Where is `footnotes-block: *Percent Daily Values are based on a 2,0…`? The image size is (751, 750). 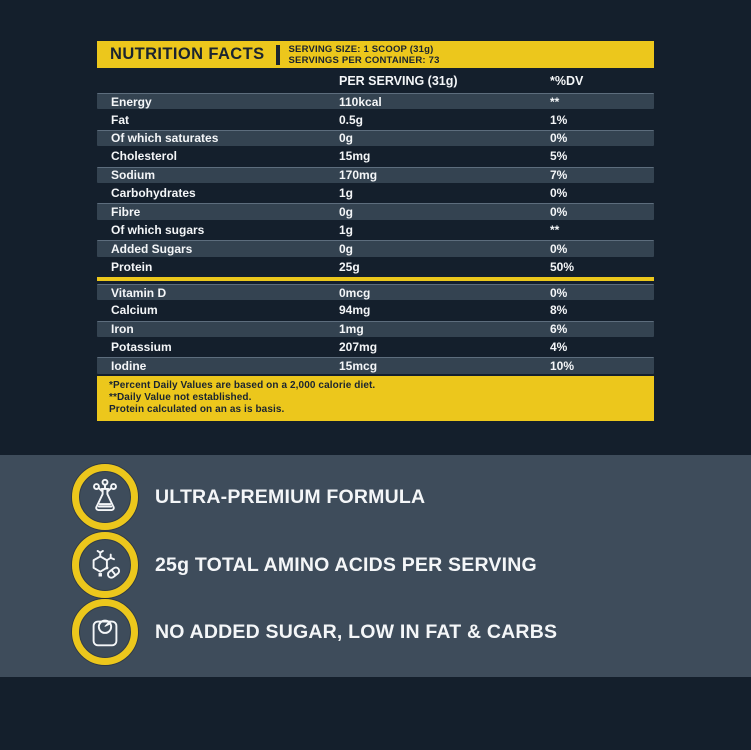
footnotes-block: *Percent Daily Values are based on a 2,0… is located at coordinates (375, 398).